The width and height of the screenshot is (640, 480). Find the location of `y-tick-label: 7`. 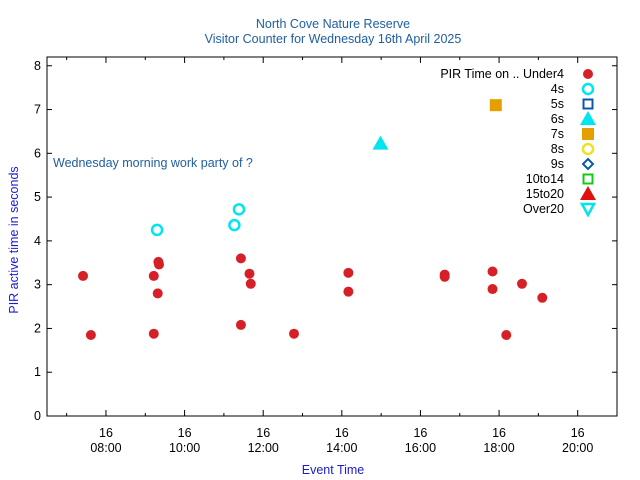

y-tick-label: 7 is located at coordinates (37, 110).